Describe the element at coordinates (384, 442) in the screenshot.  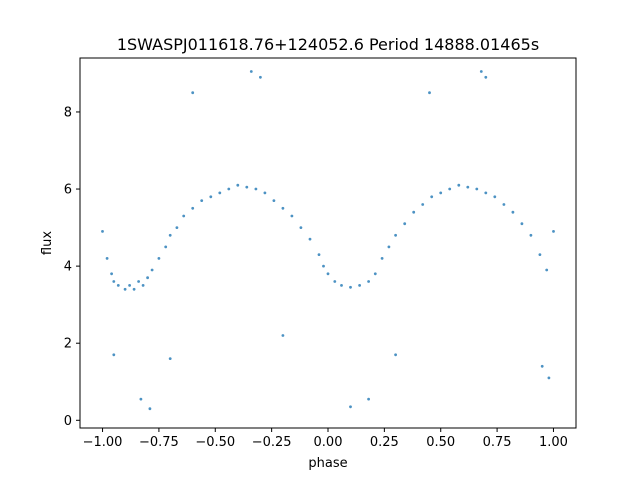
I see `x-tick-label: 0.25` at that location.